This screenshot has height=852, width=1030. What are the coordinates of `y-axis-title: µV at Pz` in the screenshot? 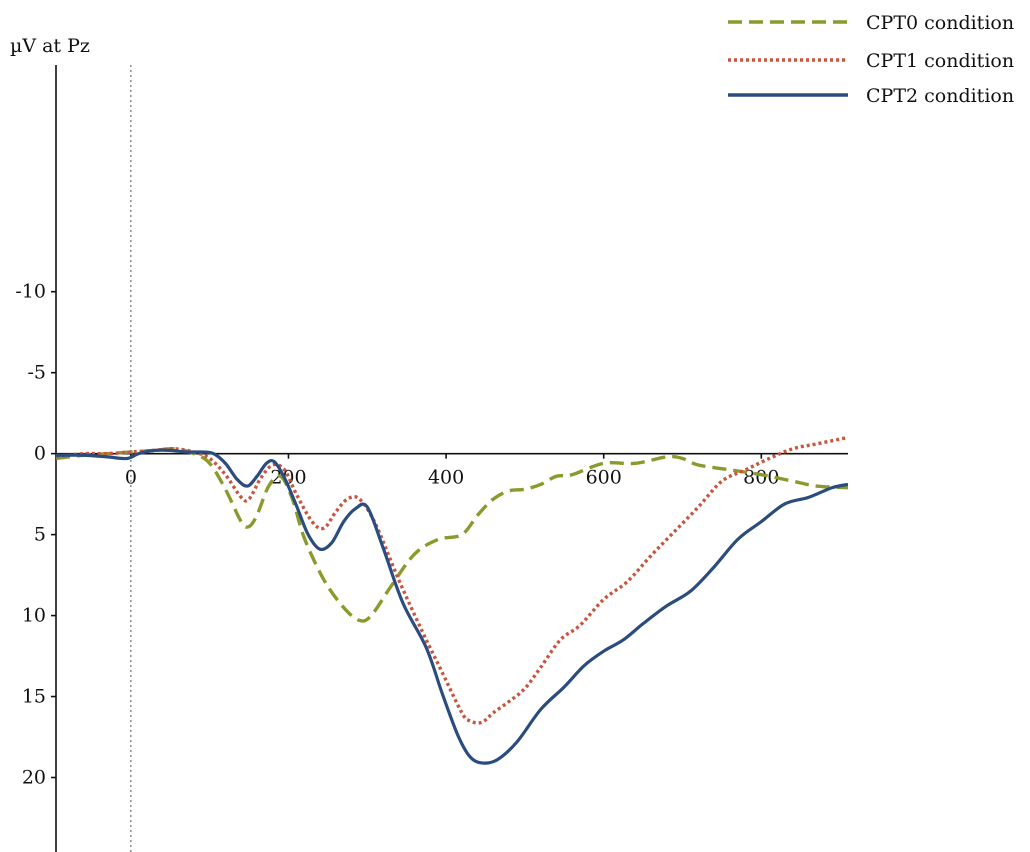 It's located at (50, 46).